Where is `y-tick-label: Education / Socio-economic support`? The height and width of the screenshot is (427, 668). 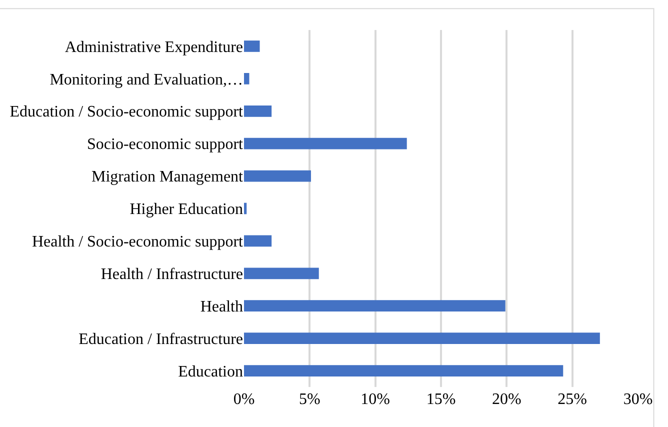
y-tick-label: Education / Socio-economic support is located at coordinates (127, 112).